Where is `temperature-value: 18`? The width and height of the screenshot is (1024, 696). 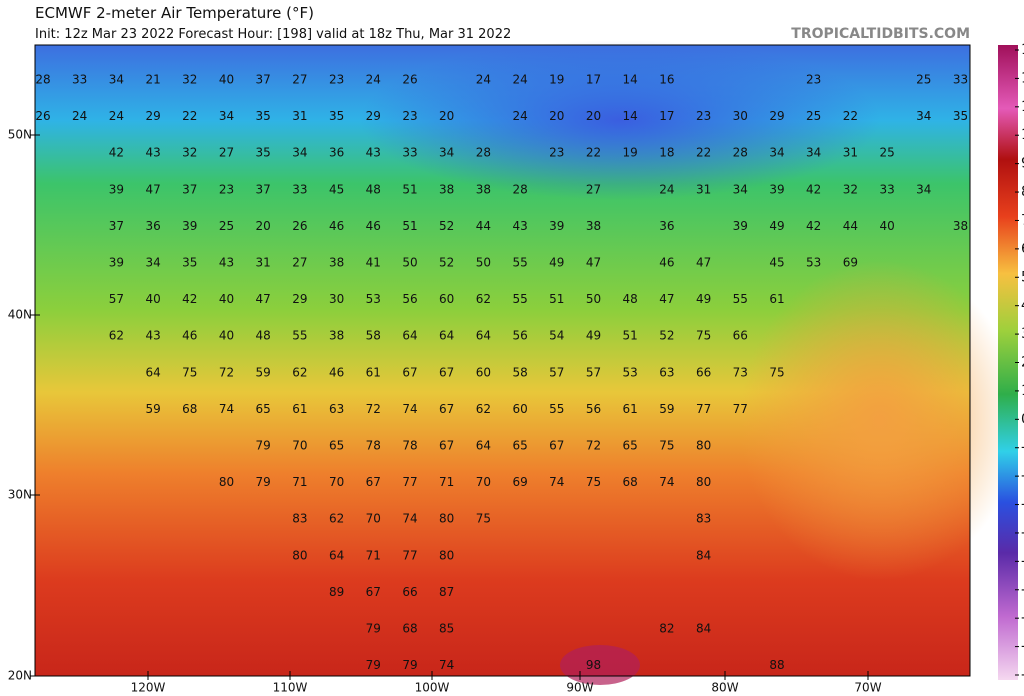 temperature-value: 18 is located at coordinates (666, 153).